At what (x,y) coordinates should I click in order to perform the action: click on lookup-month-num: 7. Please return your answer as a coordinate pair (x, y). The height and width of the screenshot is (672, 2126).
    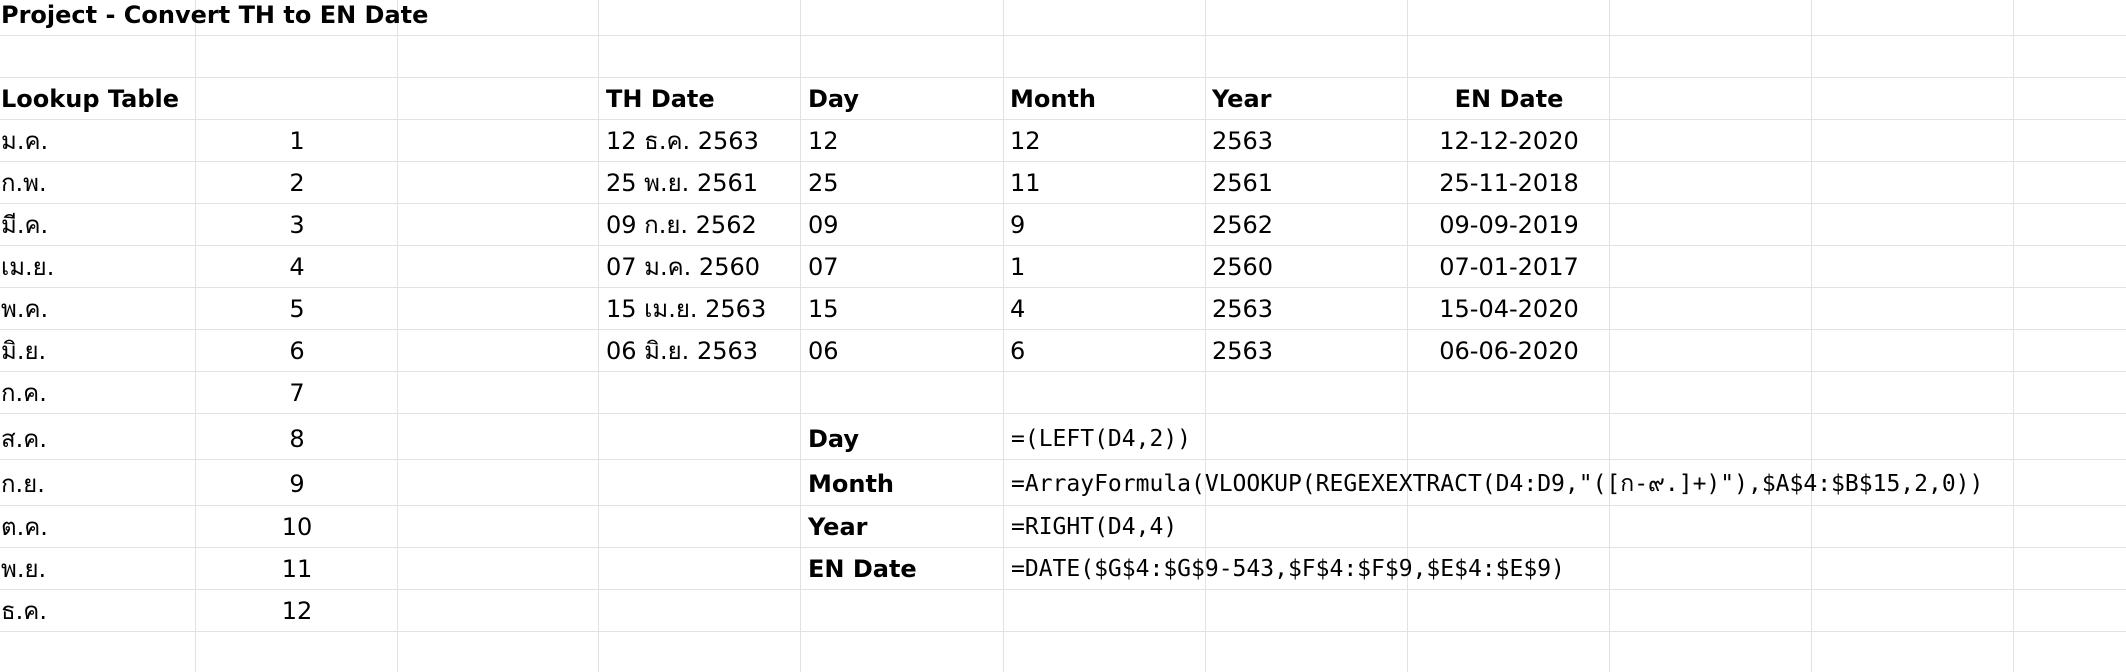
    Looking at the image, I should click on (297, 393).